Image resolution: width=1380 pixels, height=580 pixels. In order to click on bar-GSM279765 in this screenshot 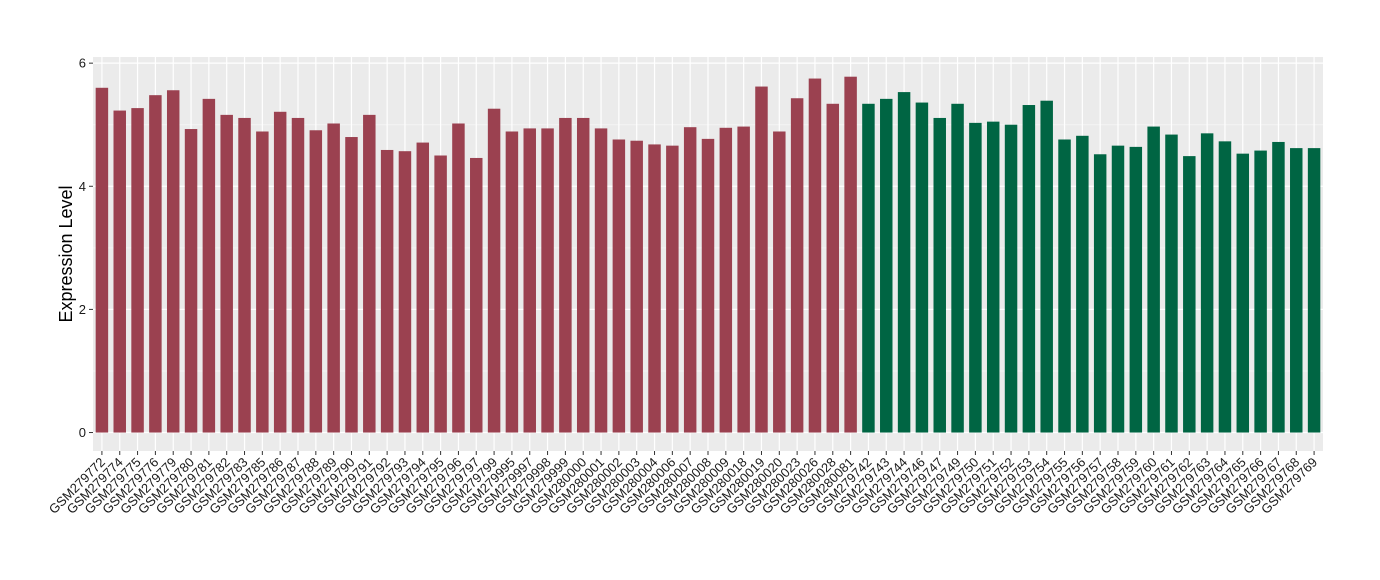, I will do `click(1243, 293)`.